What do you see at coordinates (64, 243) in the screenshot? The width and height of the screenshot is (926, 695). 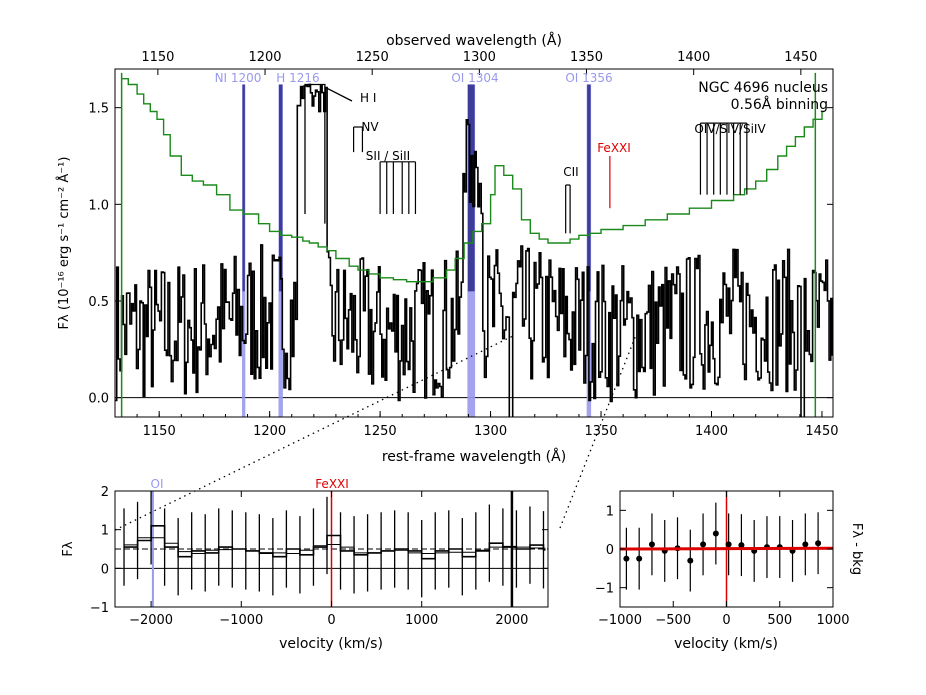 I see `main-y-axis-label: Fλ (10⁻¹⁶ erg s⁻¹ cm⁻² Å⁻¹)` at bounding box center [64, 243].